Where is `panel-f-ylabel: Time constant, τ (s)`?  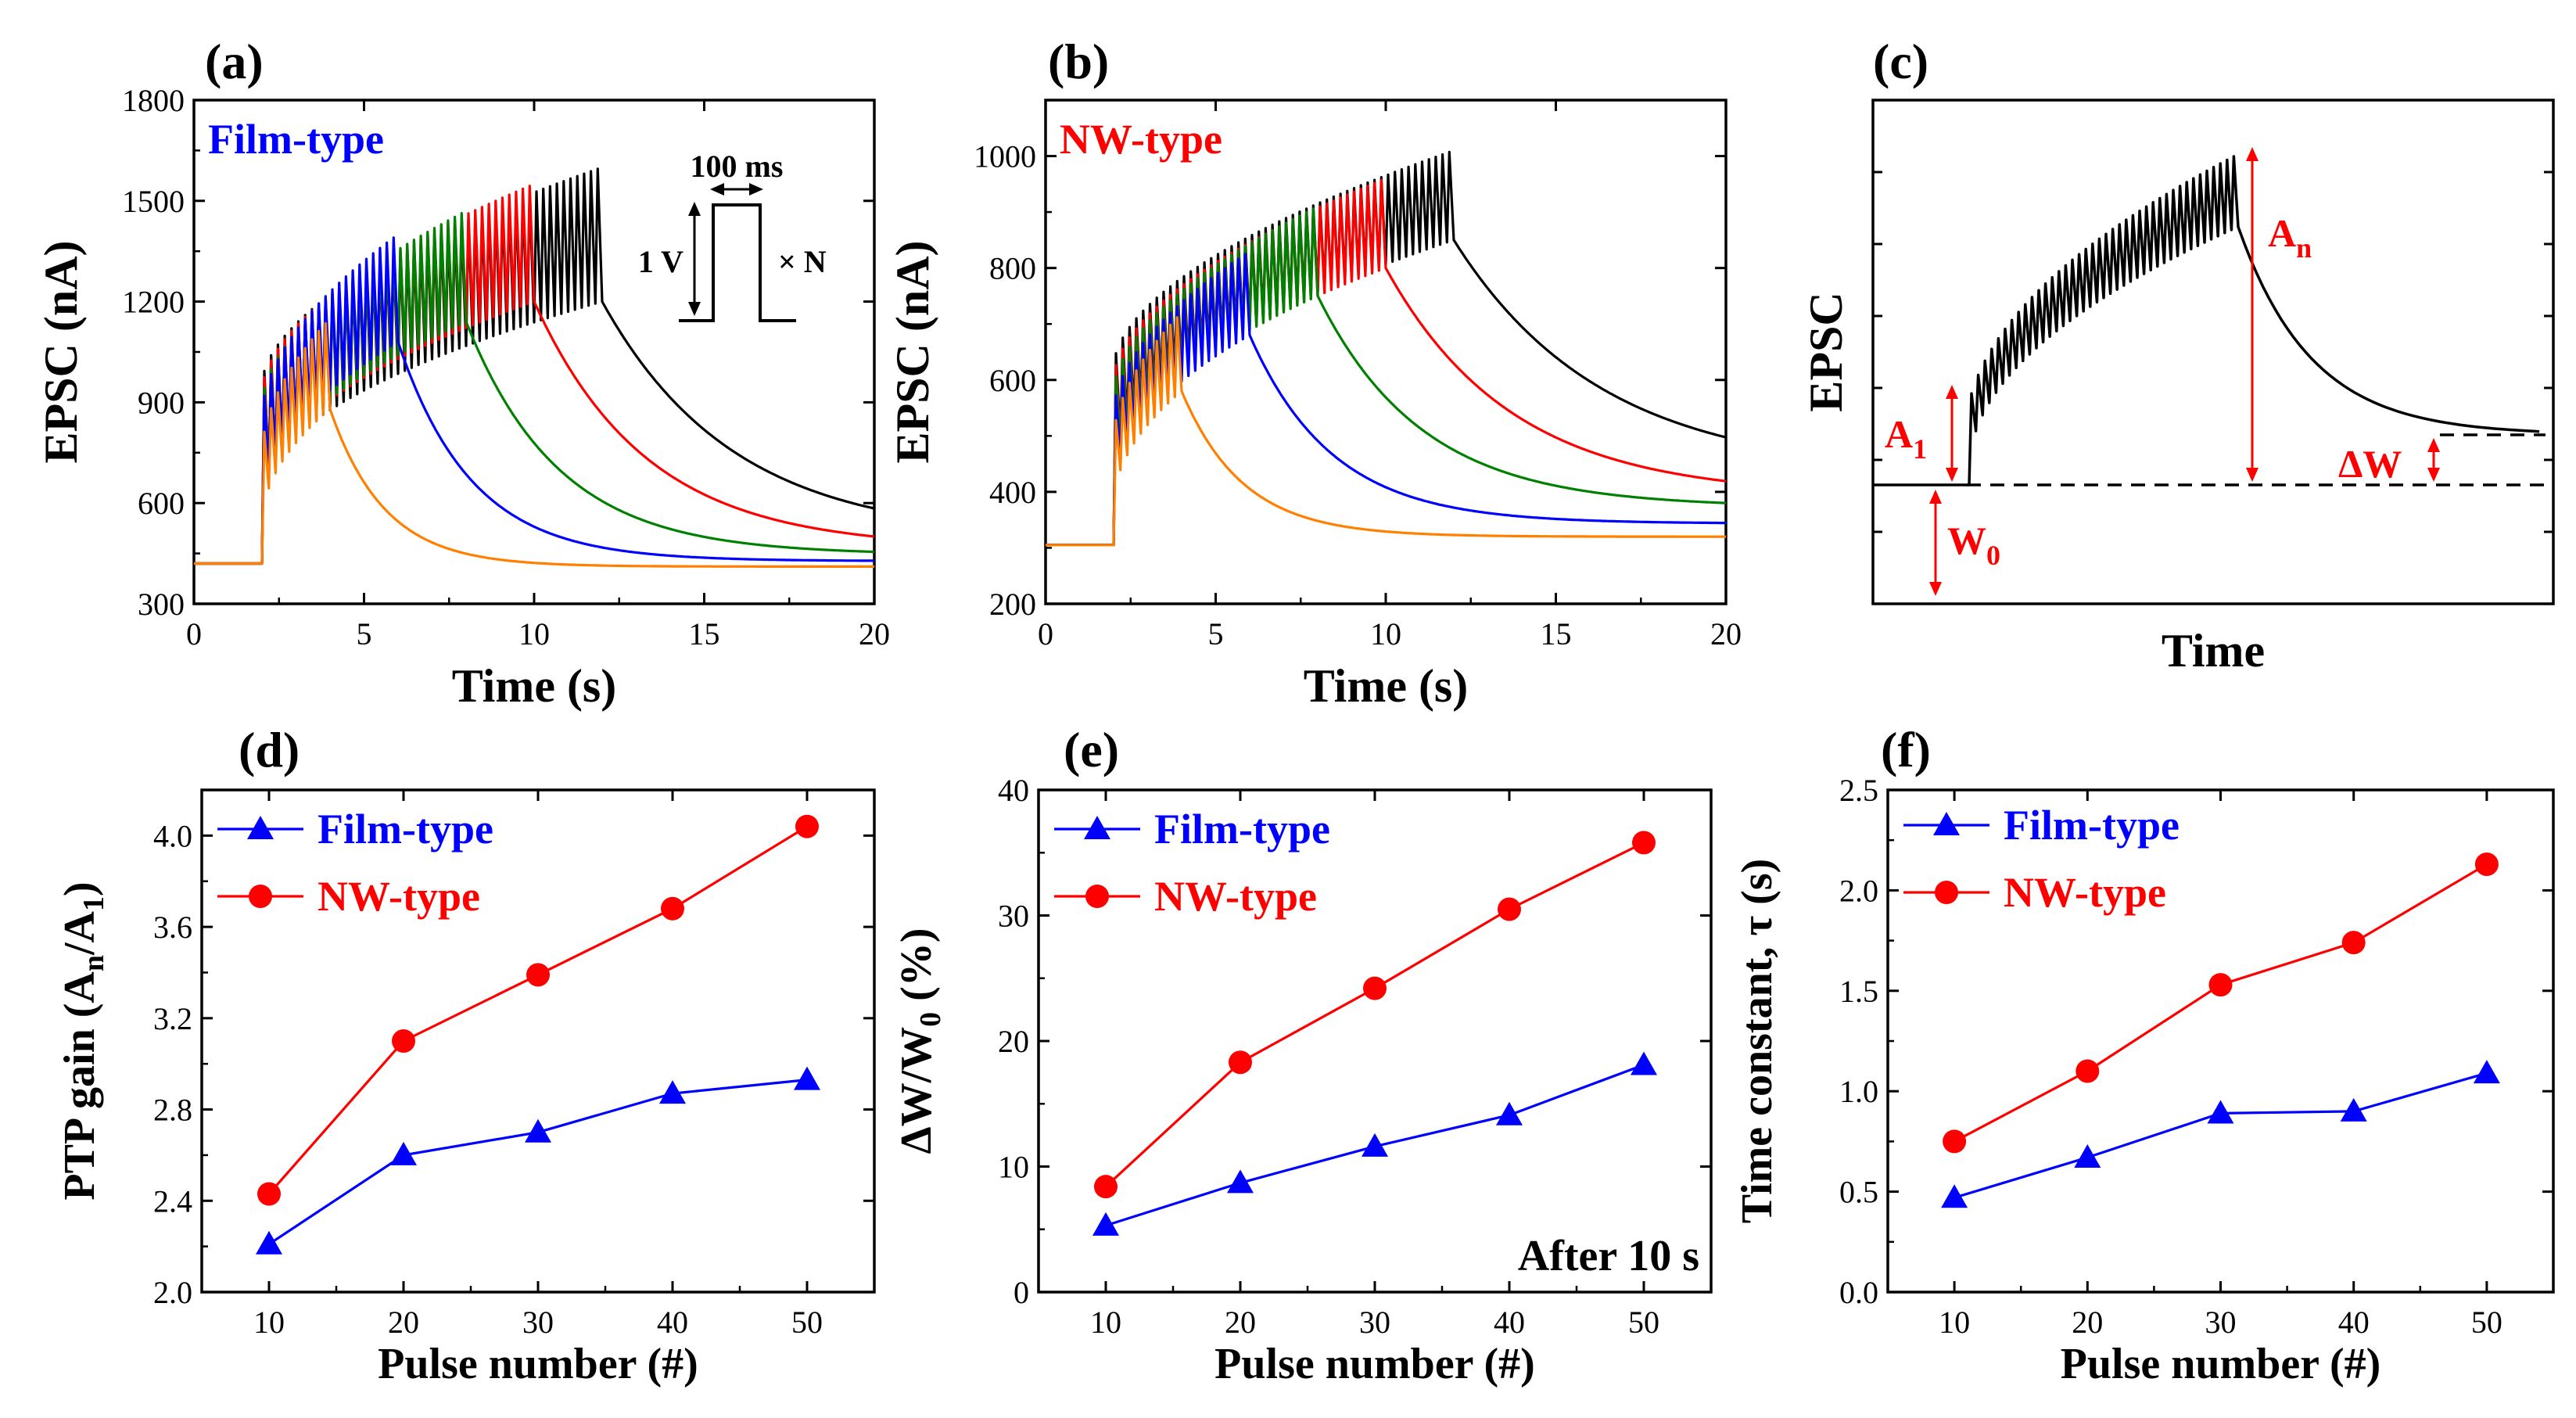
panel-f-ylabel: Time constant, τ (s) is located at coordinates (1757, 1041).